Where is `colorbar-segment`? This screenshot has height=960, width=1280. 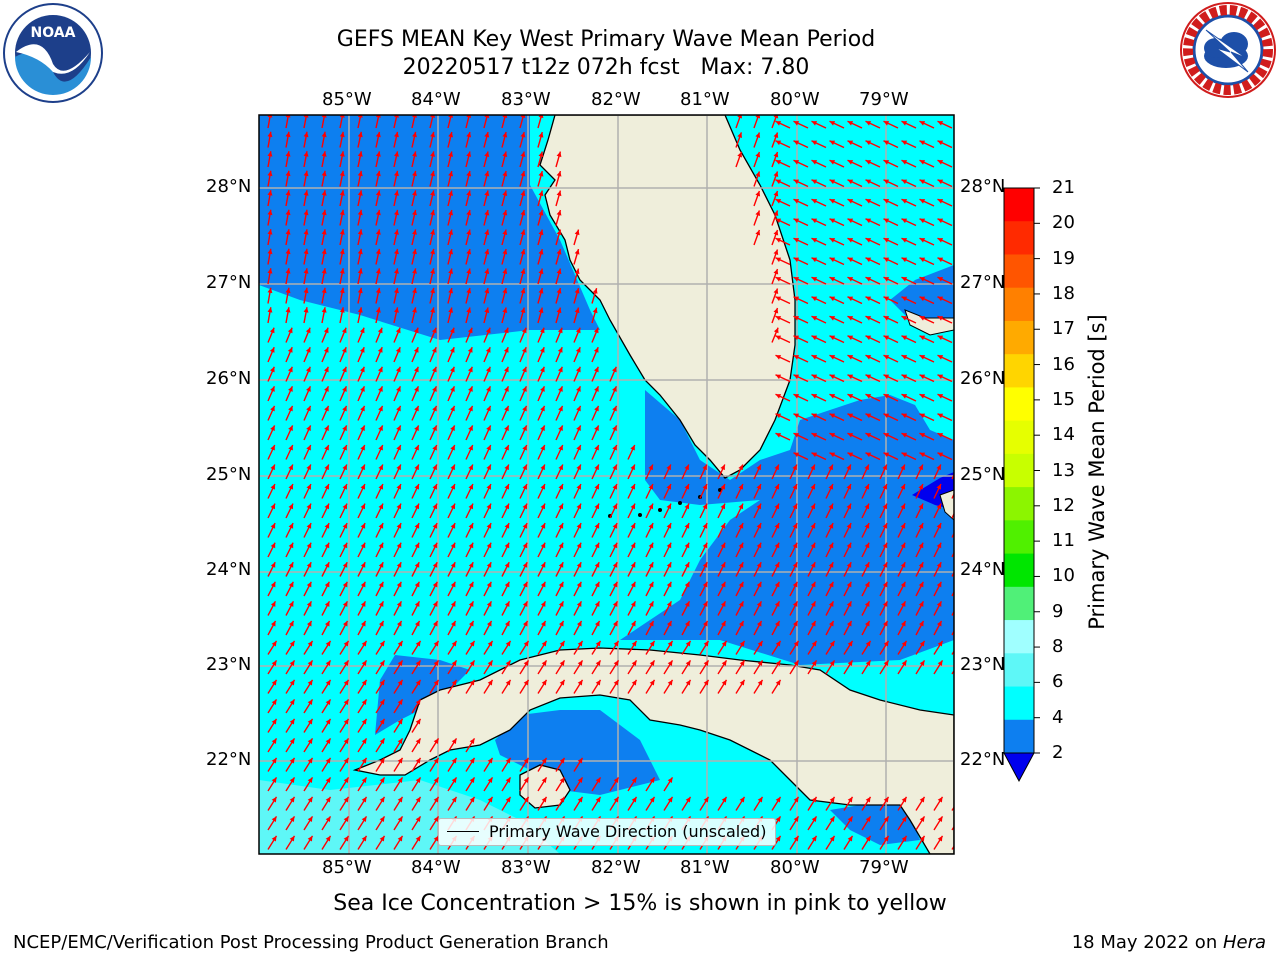
colorbar-segment is located at coordinates (1019, 703).